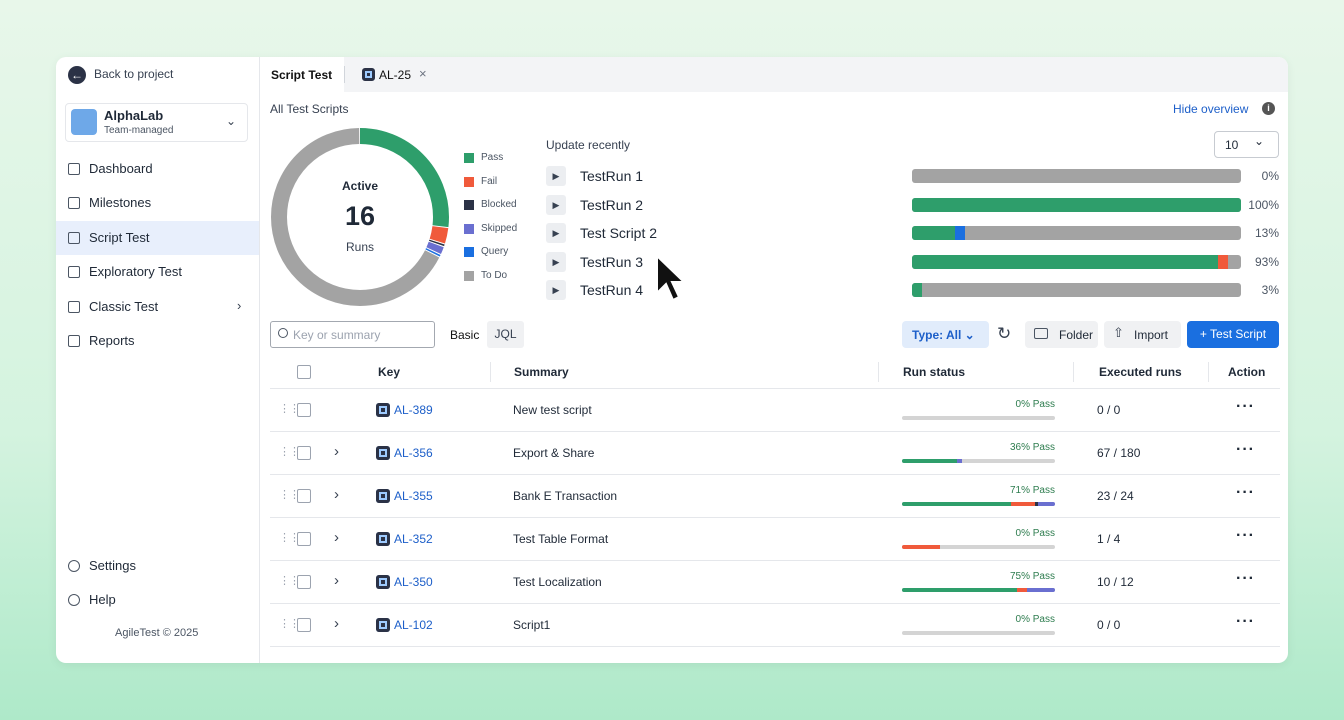  Describe the element at coordinates (112, 340) in the screenshot. I see `nav-item: Reports` at that location.